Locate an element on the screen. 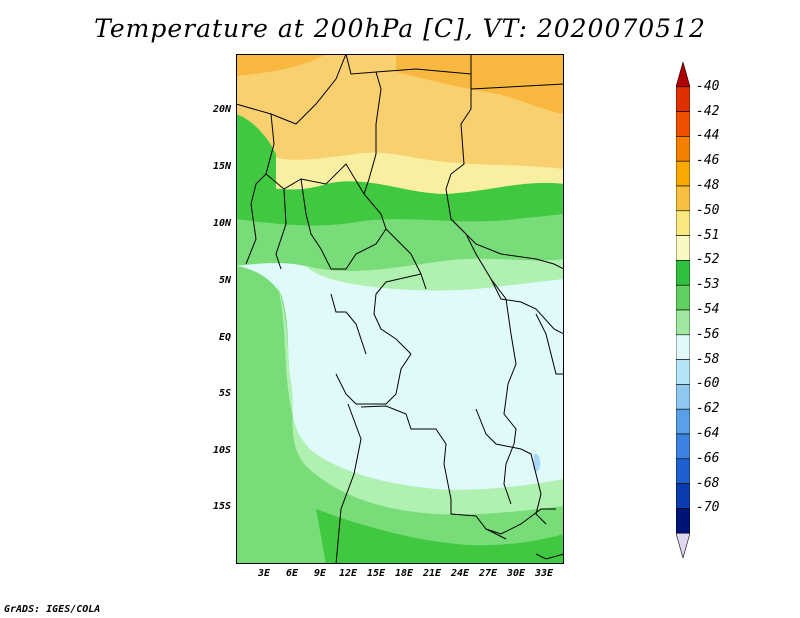 This screenshot has height=618, width=800. band-dark-green is located at coordinates (400, 204).